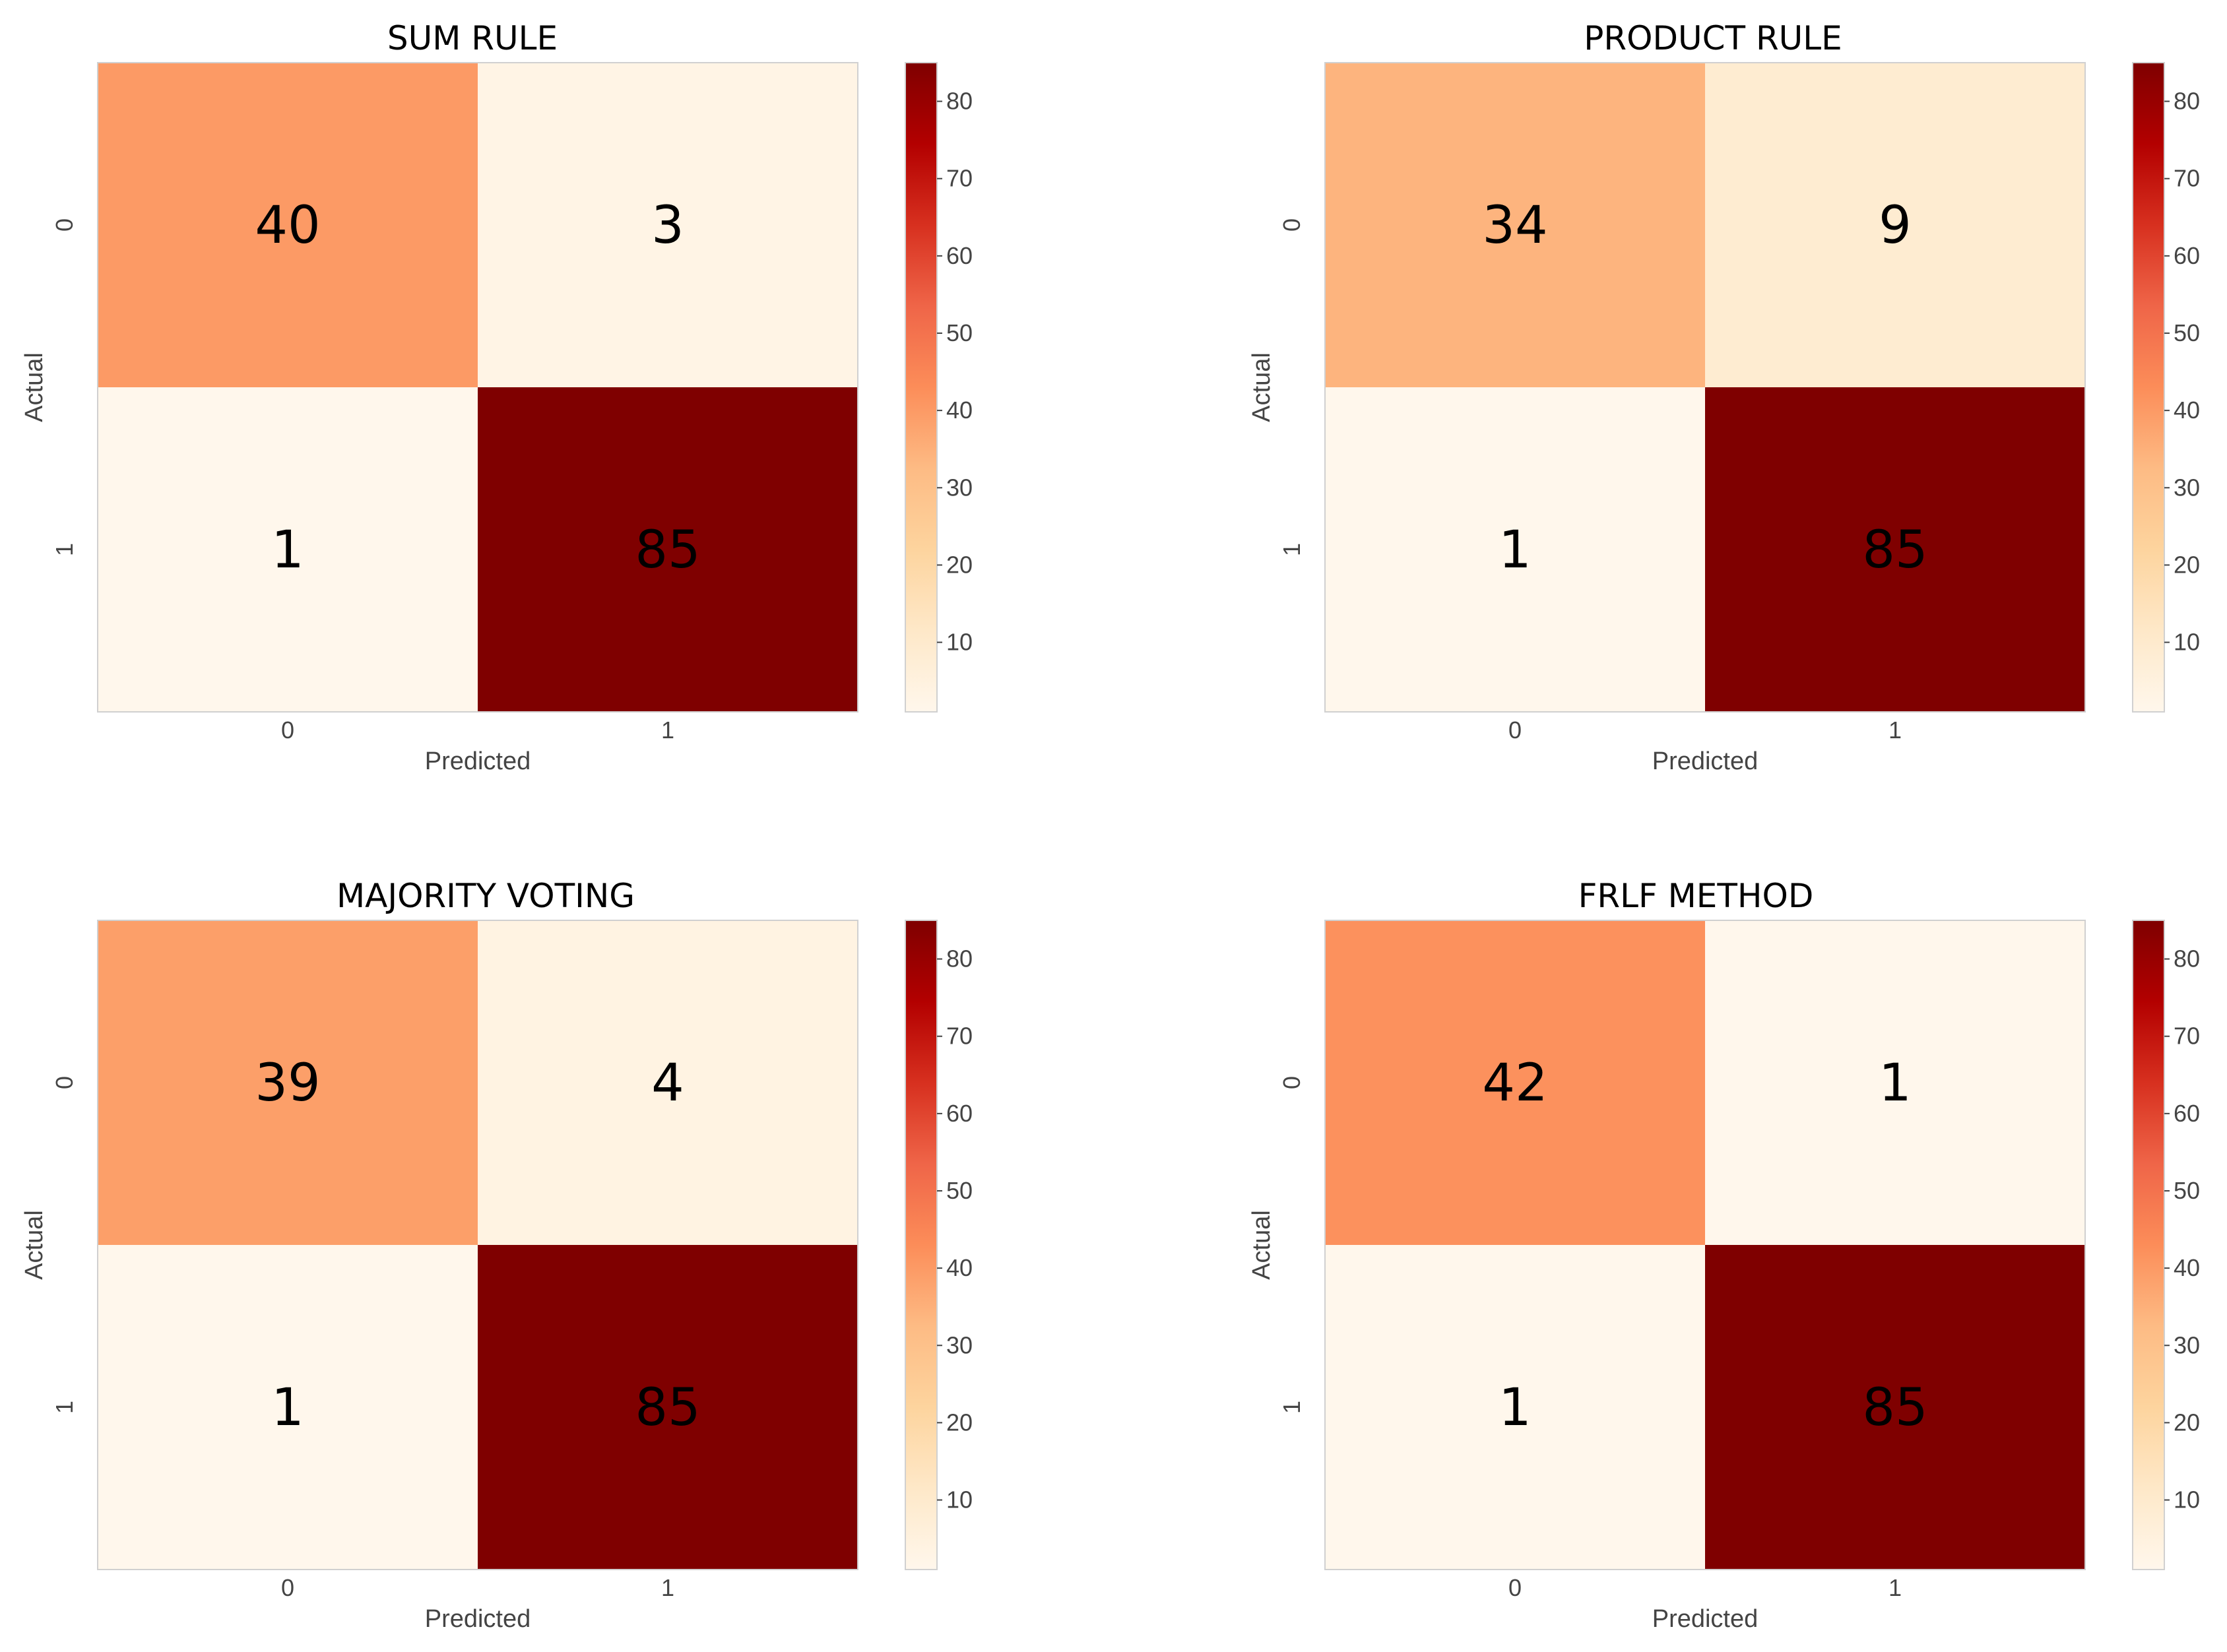 This screenshot has width=2227, height=1652. I want to click on cell-value-label: 42, so click(1514, 1083).